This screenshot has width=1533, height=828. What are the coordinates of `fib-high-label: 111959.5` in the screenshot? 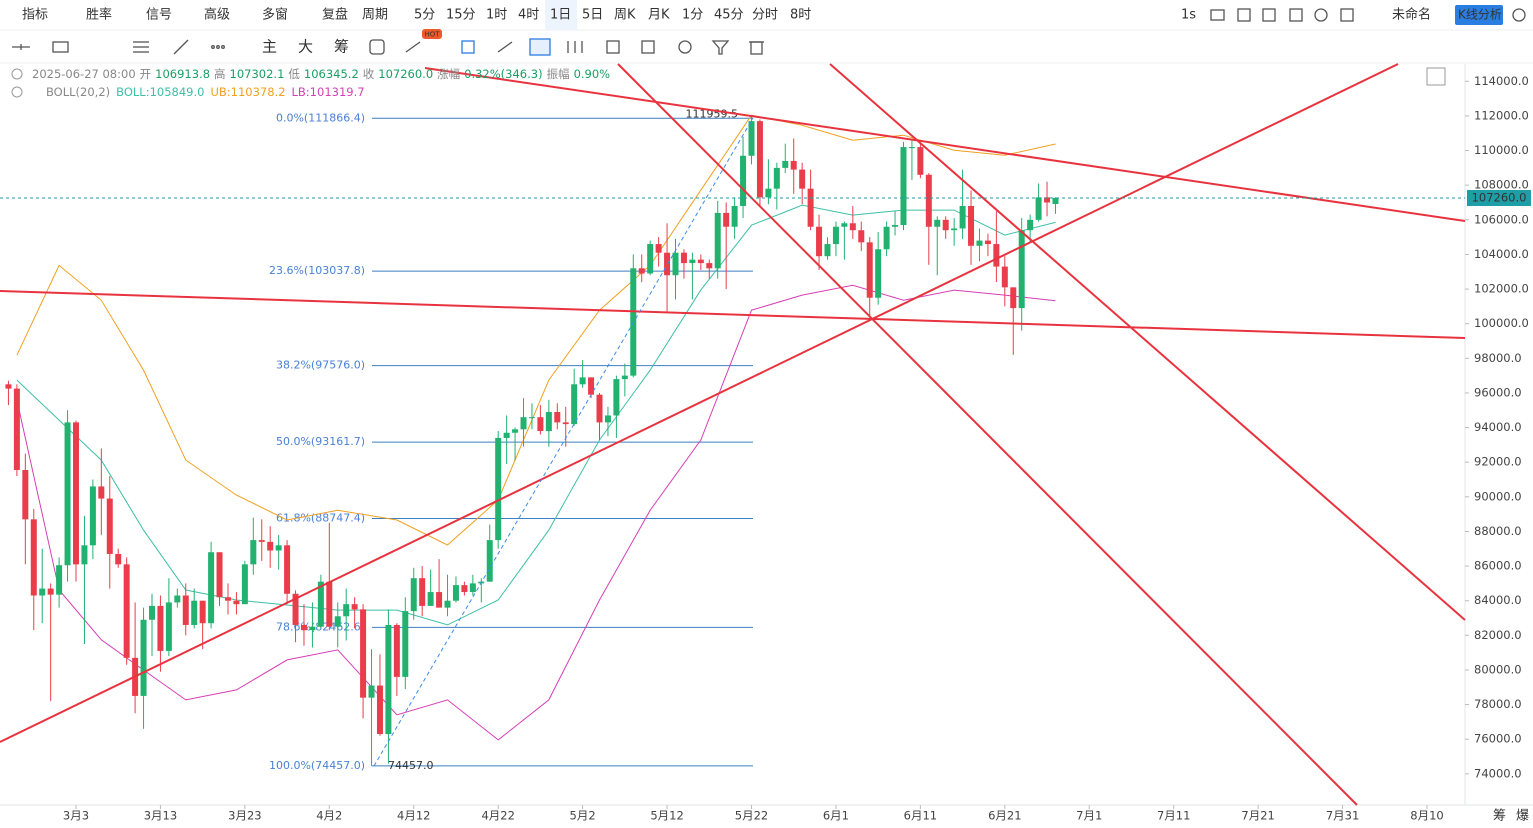 It's located at (712, 114).